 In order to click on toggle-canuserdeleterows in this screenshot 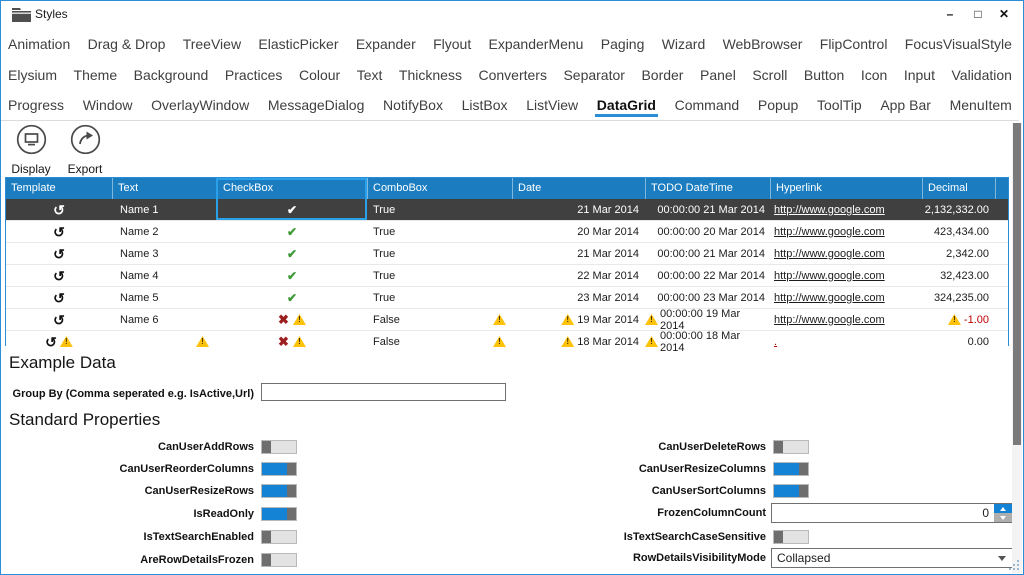, I will do `click(791, 447)`.